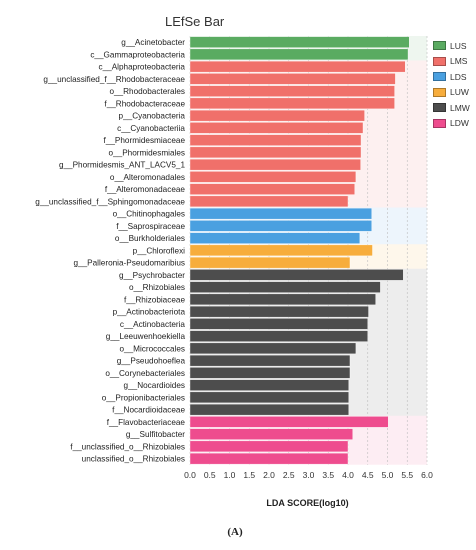 This screenshot has height=550, width=476. What do you see at coordinates (129, 263) in the screenshot?
I see `bar-label: g__Palleronia-Pseudomaribius` at bounding box center [129, 263].